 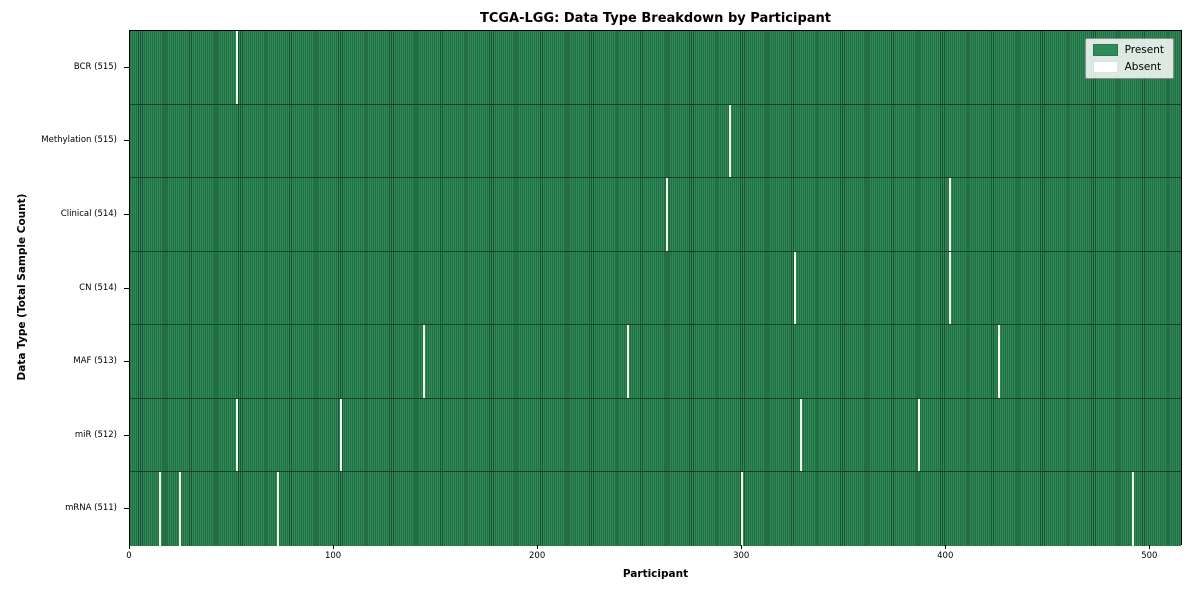 I want to click on present-swatch-icon, so click(x=1105, y=50).